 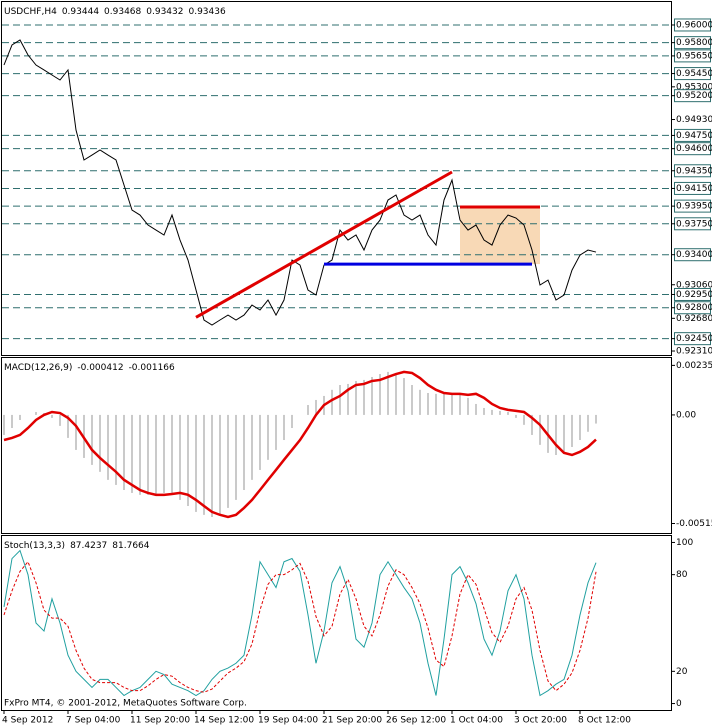 I want to click on y-tick-label: 0.95450, so click(x=694, y=74).